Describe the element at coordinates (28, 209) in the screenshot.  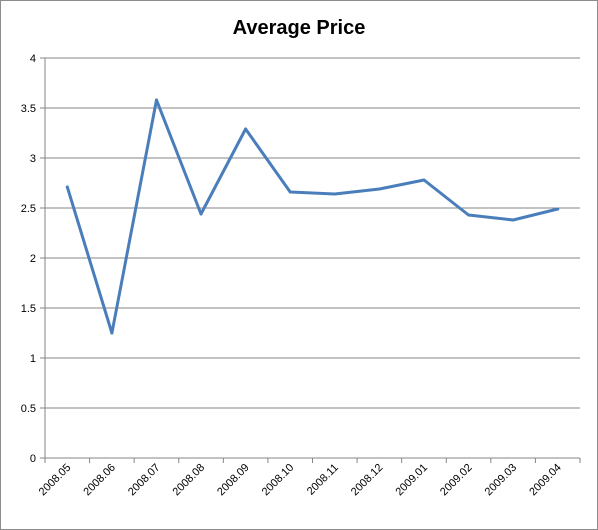
I see `y-tick-label: 2.5` at that location.